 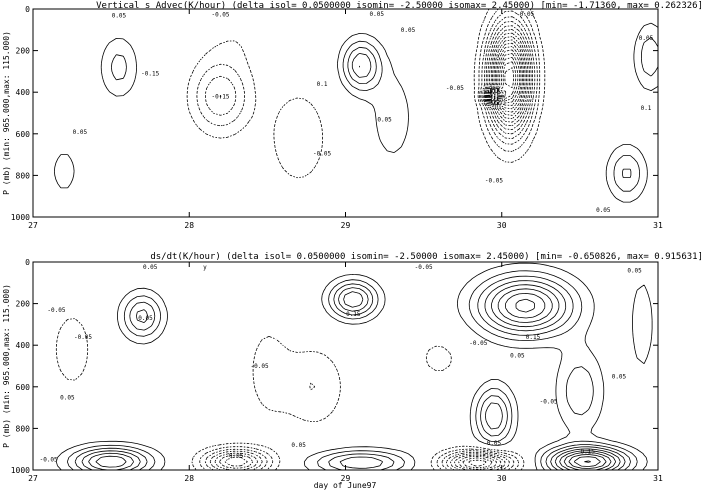 I want to click on contour-label: y, so click(x=205, y=267).